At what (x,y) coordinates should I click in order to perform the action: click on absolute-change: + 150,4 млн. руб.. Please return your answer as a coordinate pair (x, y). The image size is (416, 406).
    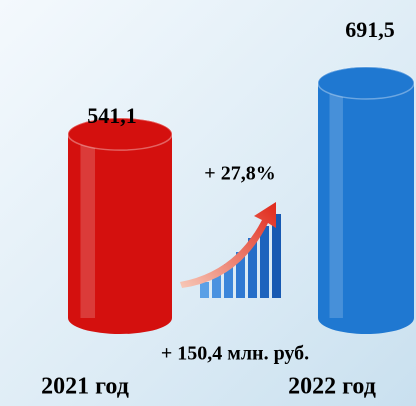
    Looking at the image, I should click on (235, 354).